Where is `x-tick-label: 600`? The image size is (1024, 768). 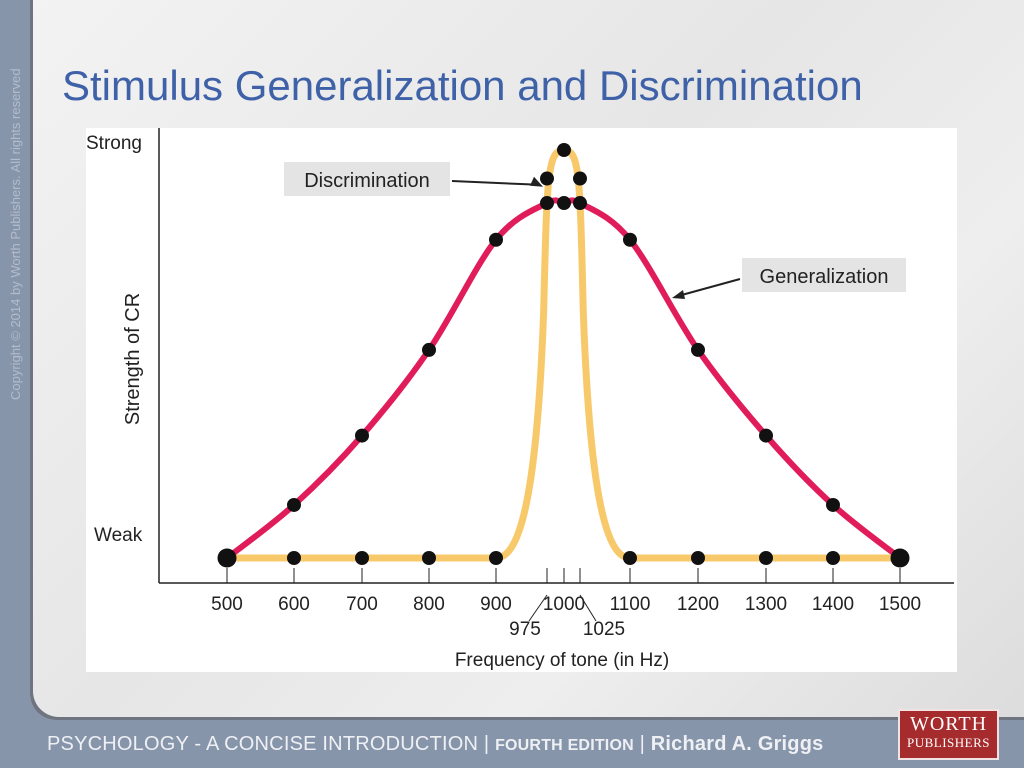 x-tick-label: 600 is located at coordinates (294, 604).